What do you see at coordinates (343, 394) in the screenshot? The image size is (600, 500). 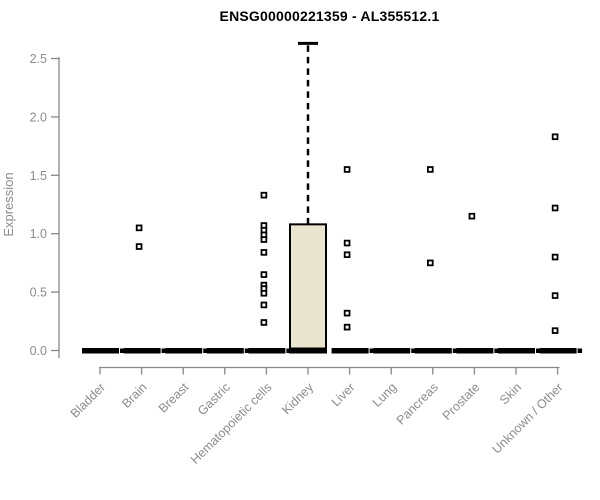 I see `x-tick-label: Liver` at bounding box center [343, 394].